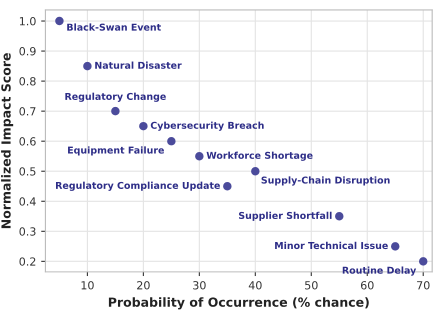 The height and width of the screenshot is (310, 441). What do you see at coordinates (207, 126) in the screenshot?
I see `annotation: Cybersecurity Breach` at bounding box center [207, 126].